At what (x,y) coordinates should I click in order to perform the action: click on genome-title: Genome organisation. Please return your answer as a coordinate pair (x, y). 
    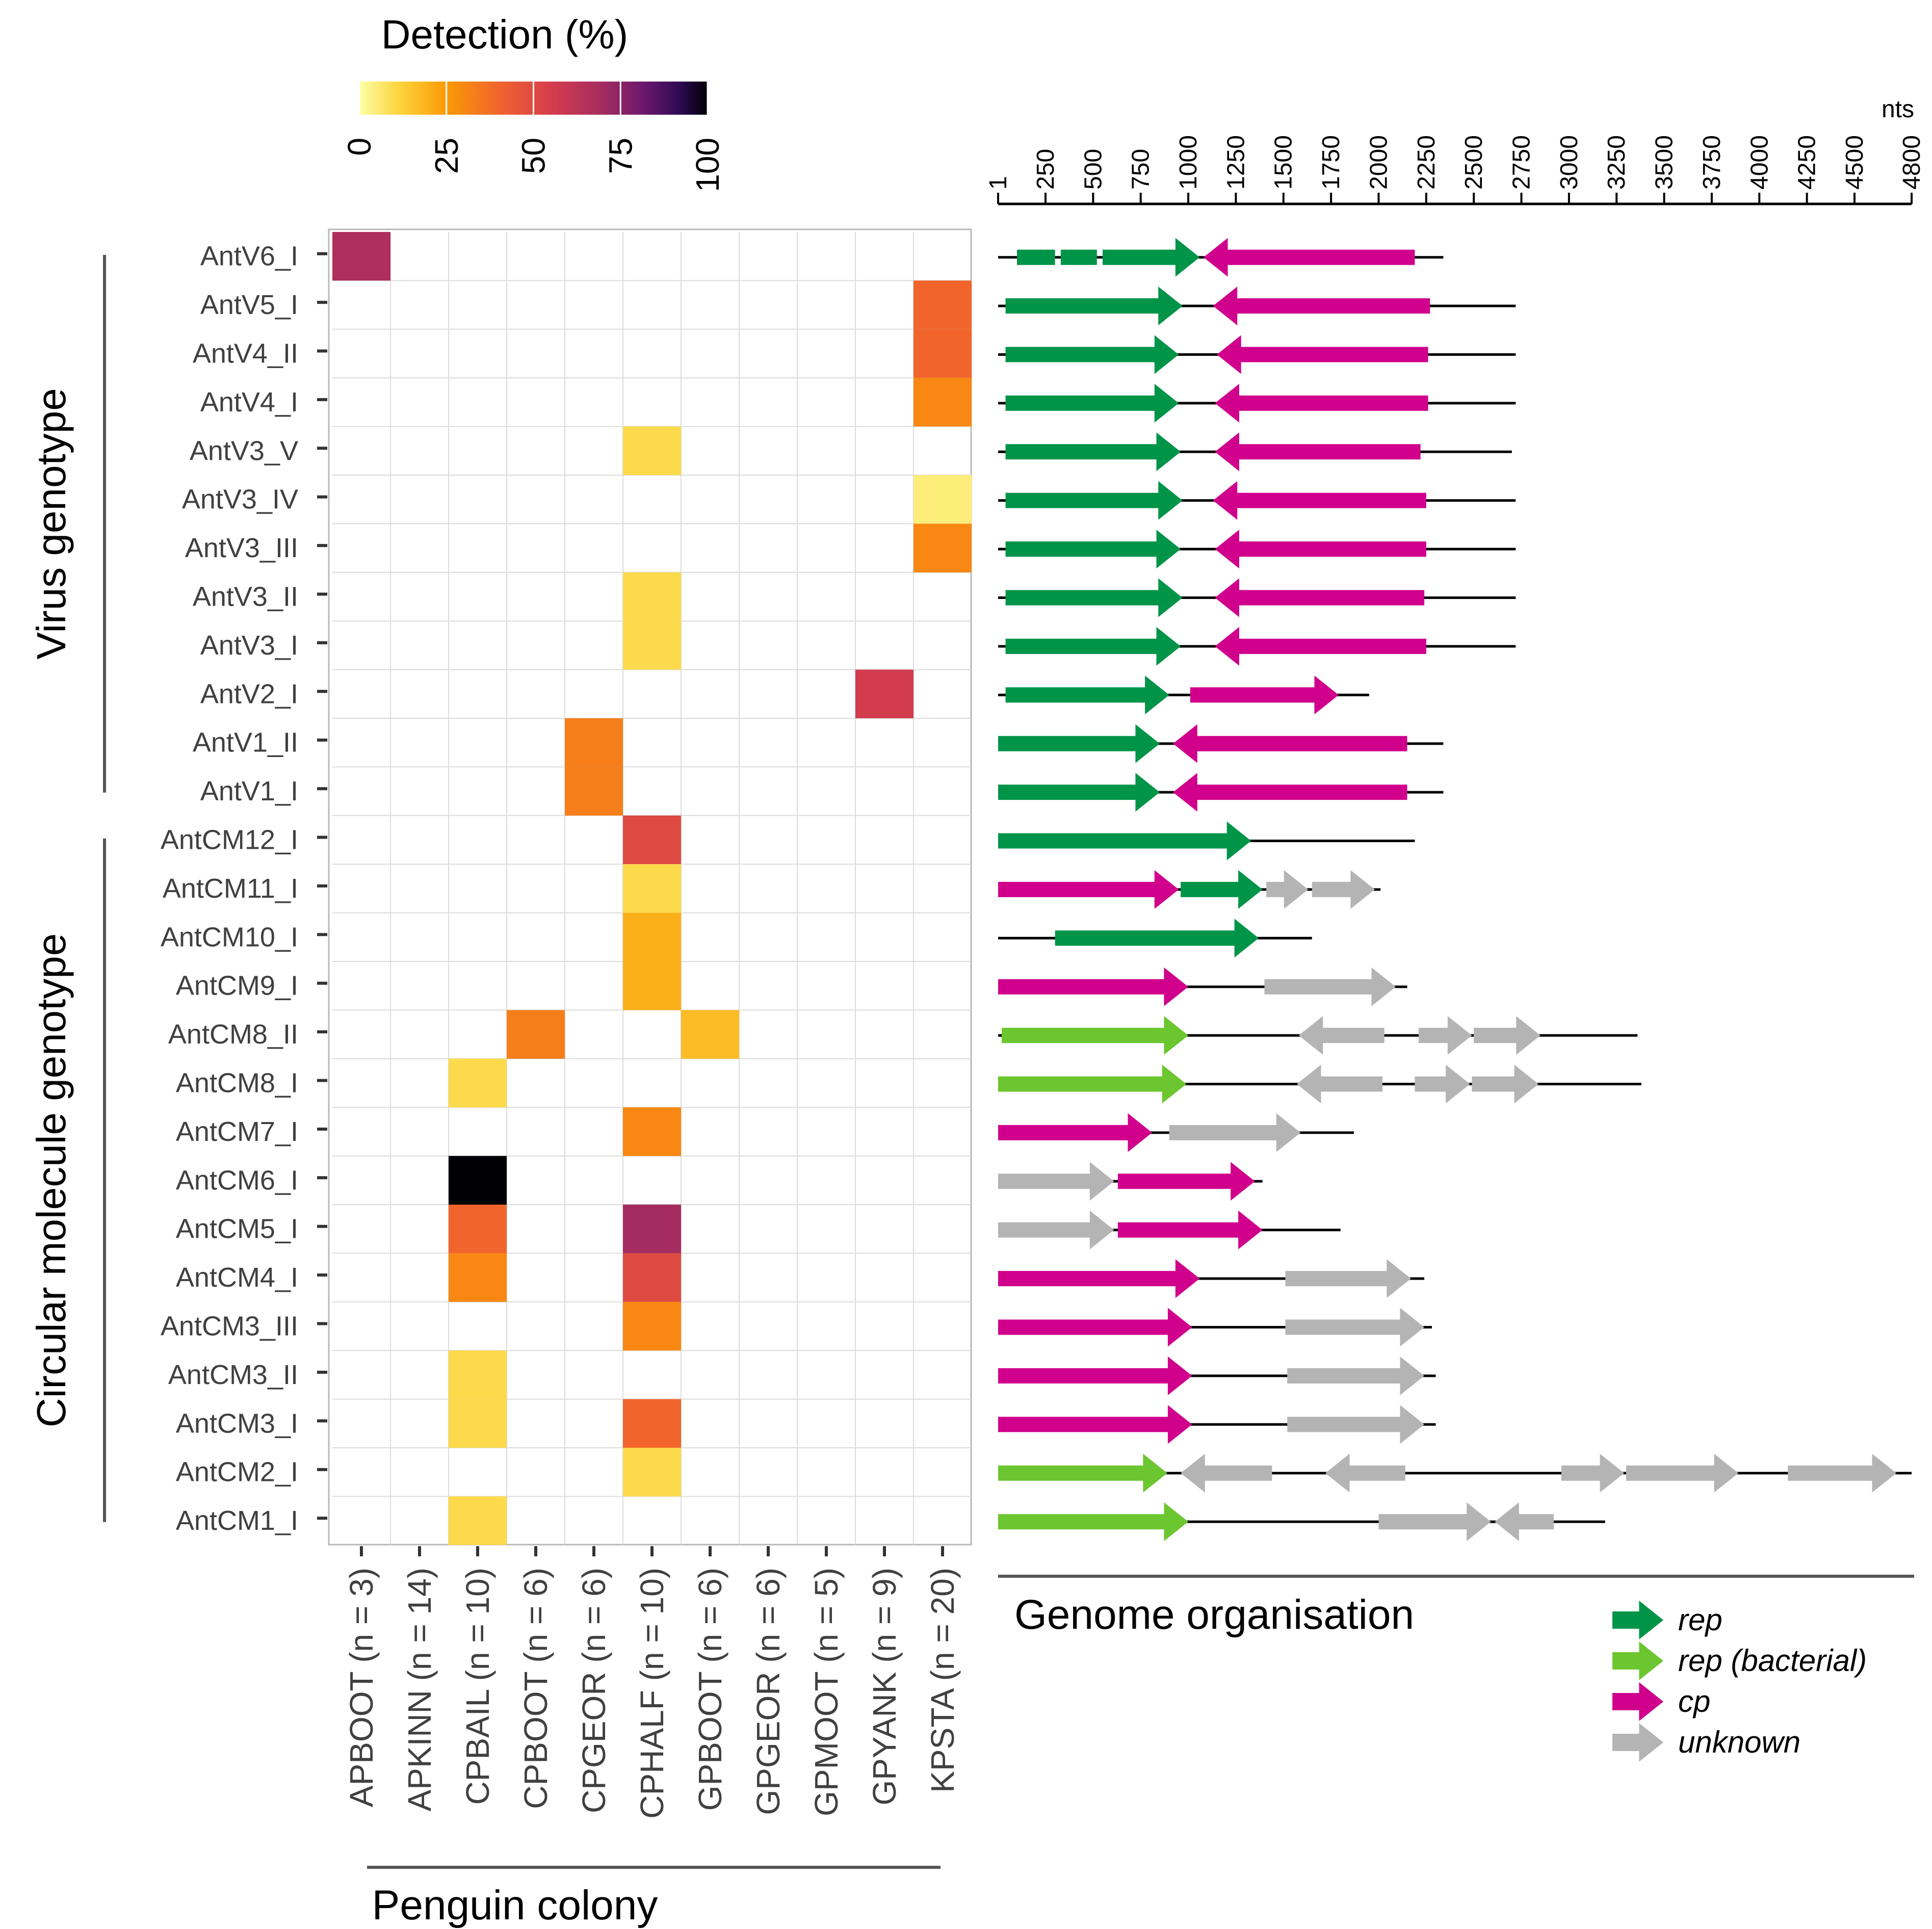
    Looking at the image, I should click on (1214, 1615).